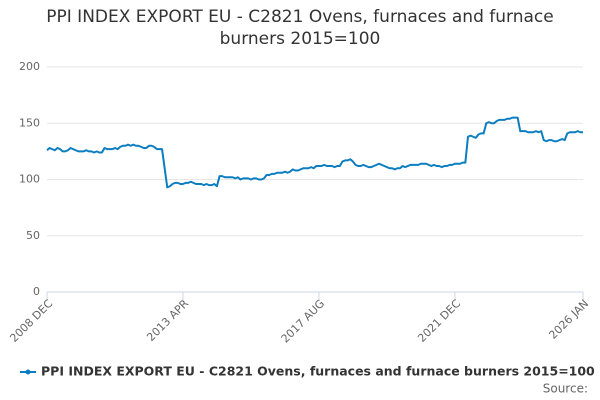 This screenshot has height=400, width=600. What do you see at coordinates (439, 321) in the screenshot?
I see `x-tick-label: 2021 DEC` at bounding box center [439, 321].